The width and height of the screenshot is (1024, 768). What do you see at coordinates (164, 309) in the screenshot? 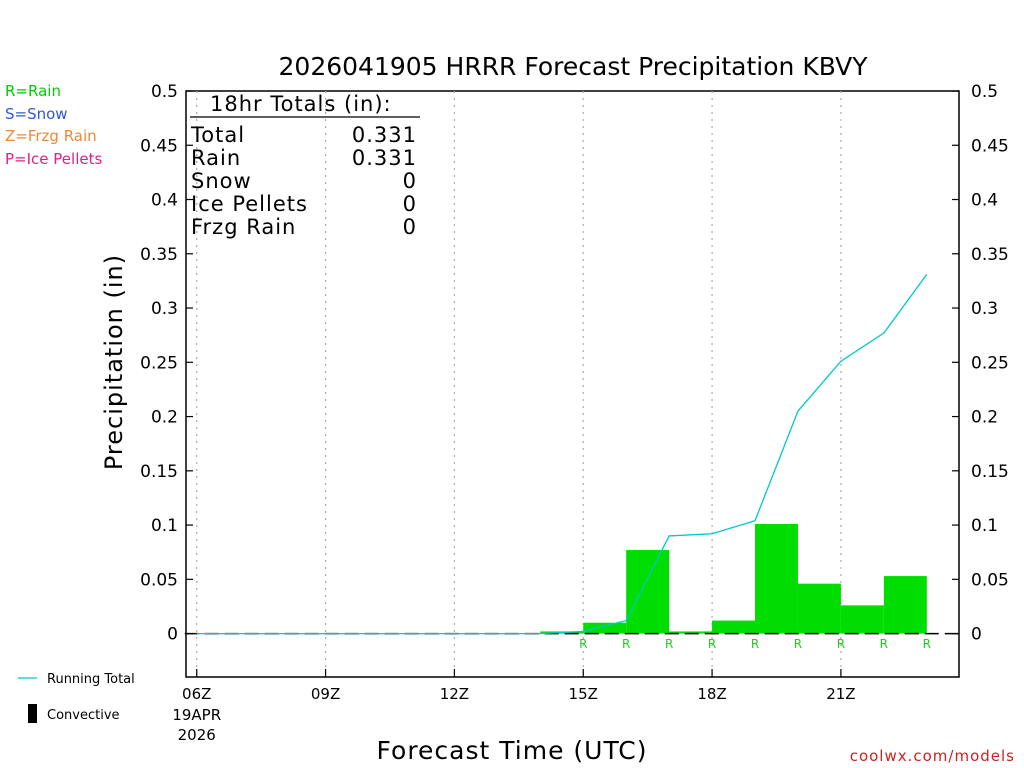
I see `y-tick-label-left: 0.3` at bounding box center [164, 309].